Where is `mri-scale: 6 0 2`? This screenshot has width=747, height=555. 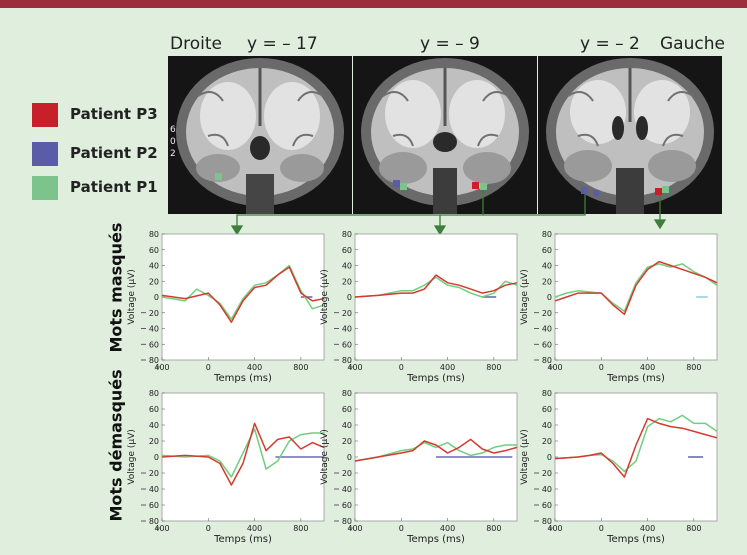
mri-scale: 6 0 2 is located at coordinates (173, 142).